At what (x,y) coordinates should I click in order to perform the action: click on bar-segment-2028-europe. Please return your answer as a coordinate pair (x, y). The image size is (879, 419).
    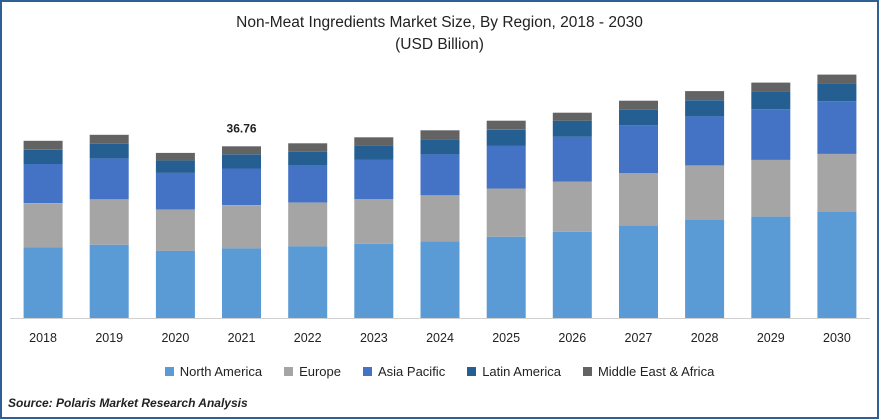
    Looking at the image, I should click on (705, 192).